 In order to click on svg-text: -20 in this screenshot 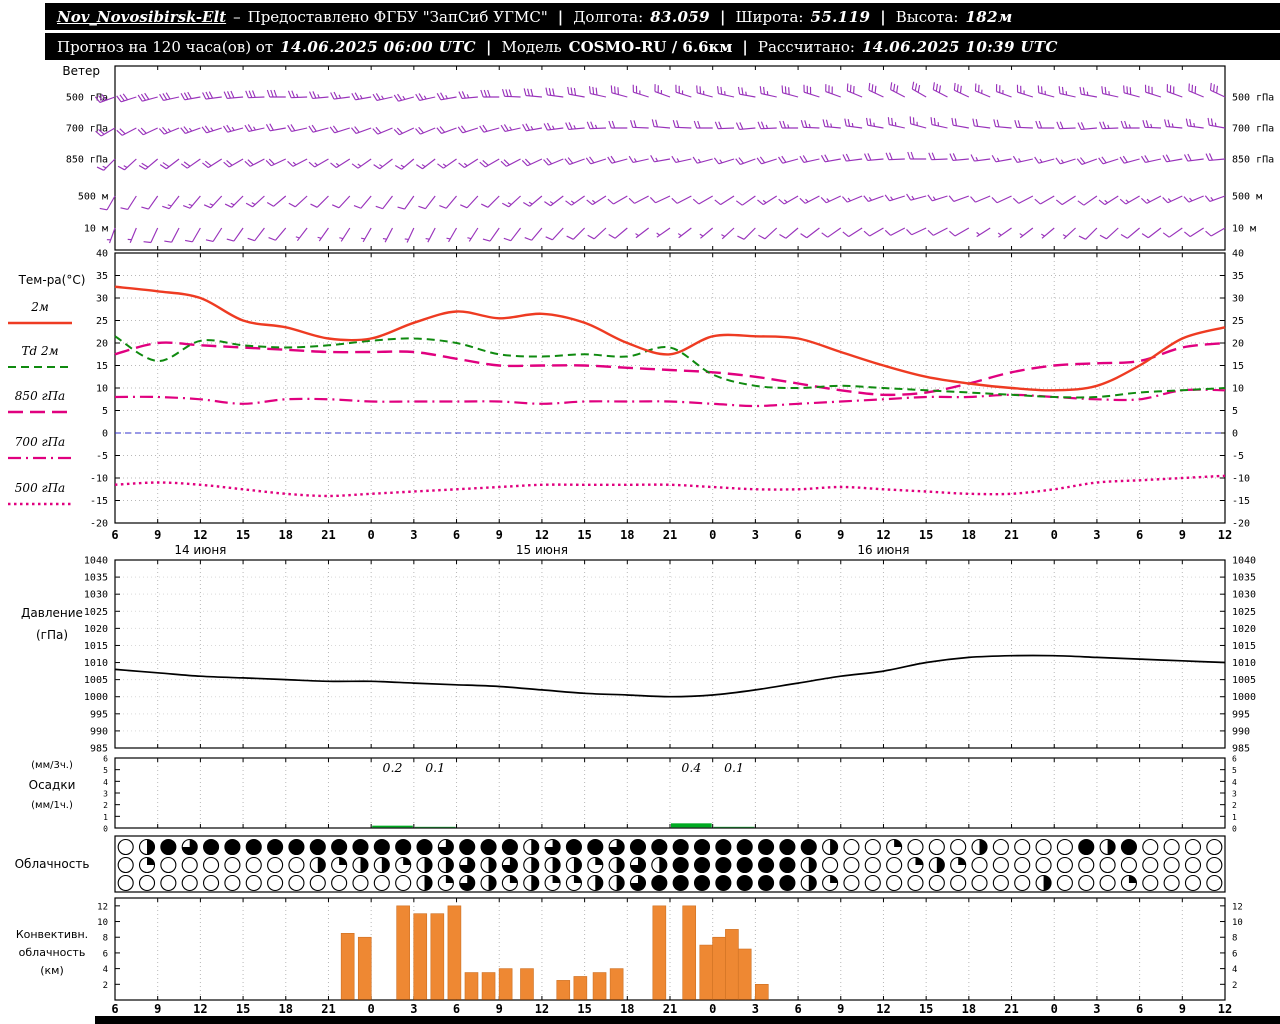, I will do `click(99, 524)`.